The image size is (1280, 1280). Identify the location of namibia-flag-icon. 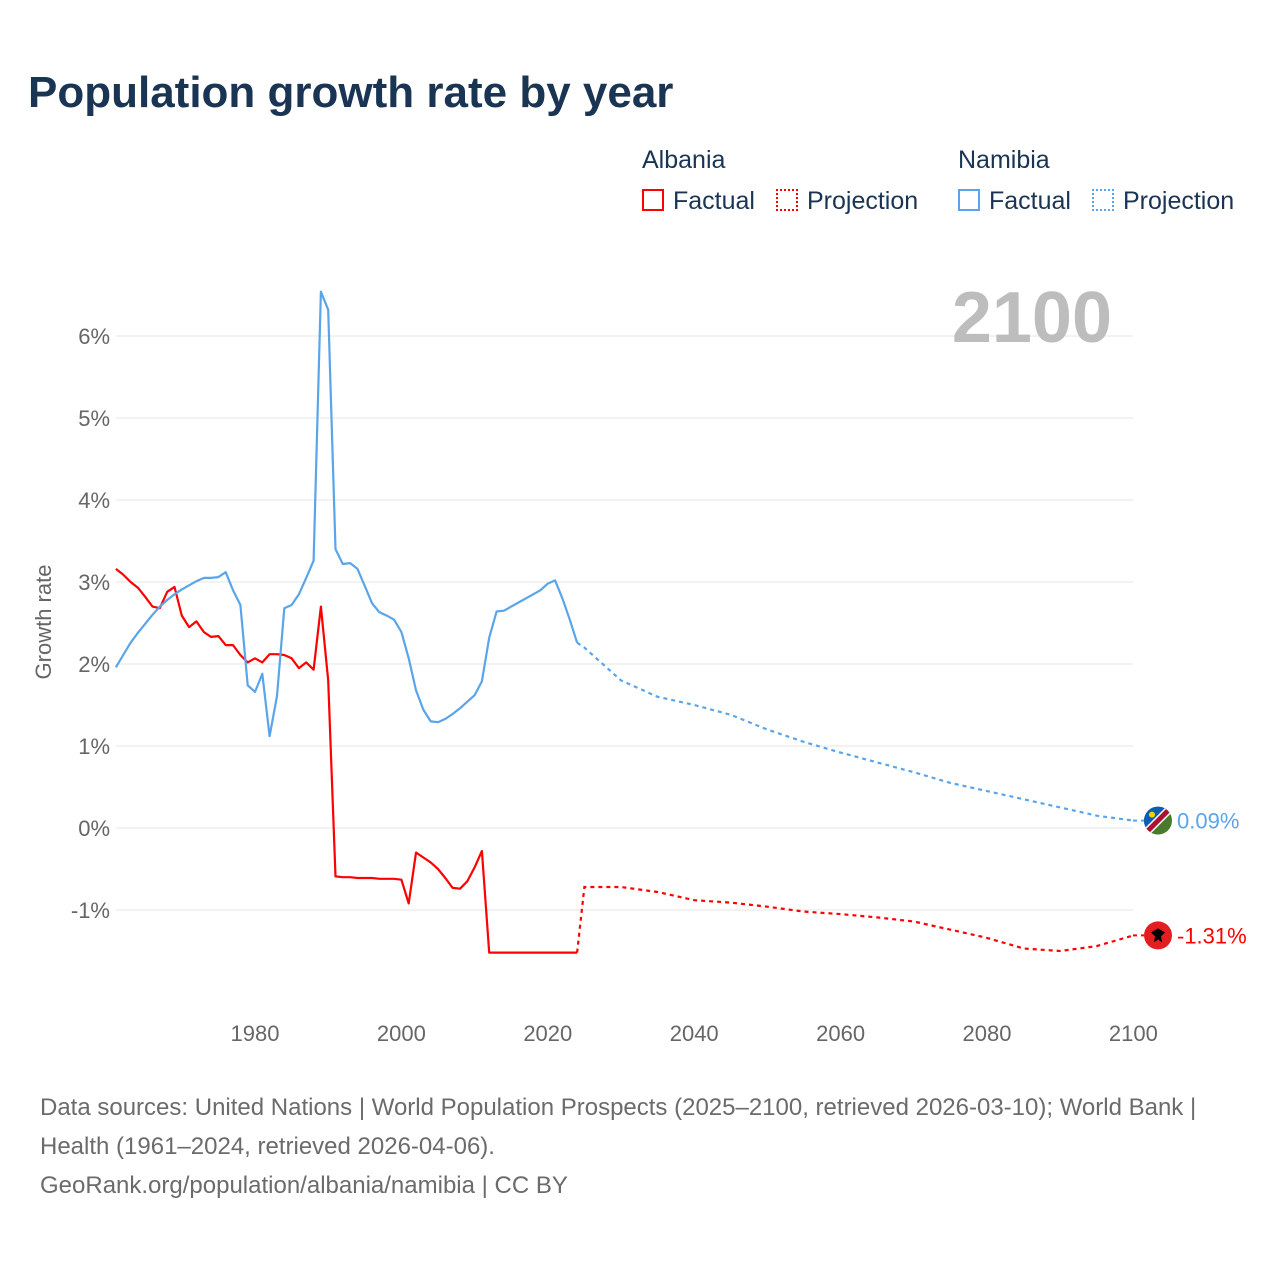
(1158, 820).